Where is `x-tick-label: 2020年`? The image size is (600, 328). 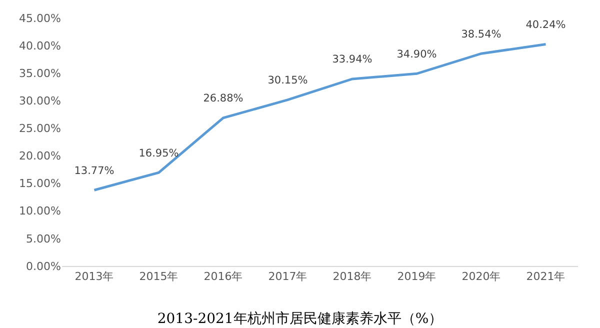
x-tick-label: 2020年 is located at coordinates (481, 277).